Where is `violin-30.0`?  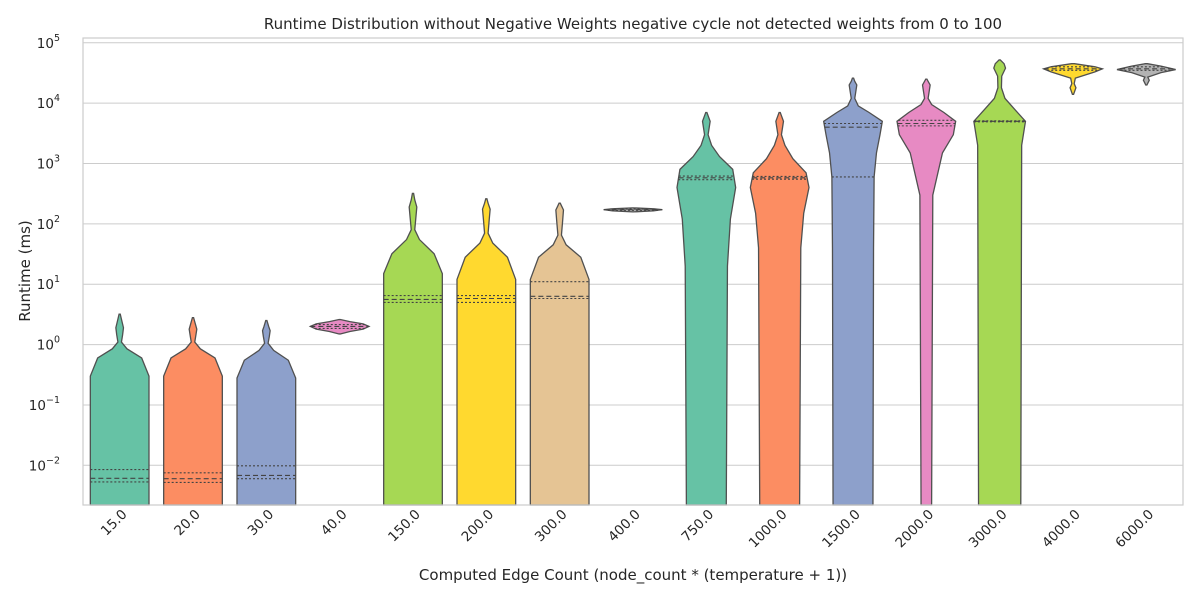 violin-30.0 is located at coordinates (266, 412).